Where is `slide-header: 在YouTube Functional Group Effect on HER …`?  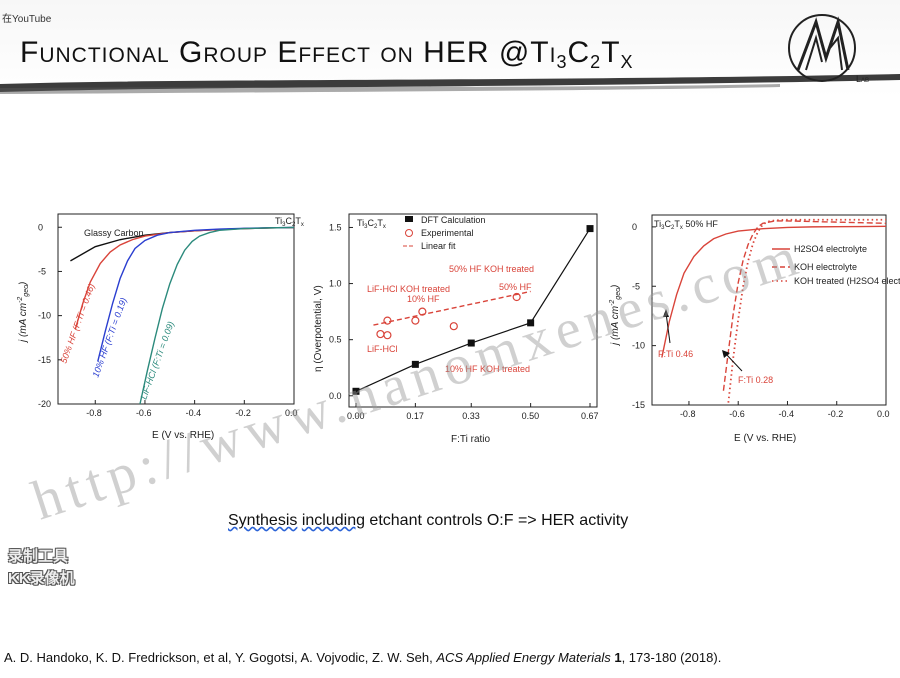
slide-header: 在YouTube Functional Group Effect on HER … is located at coordinates (450, 49).